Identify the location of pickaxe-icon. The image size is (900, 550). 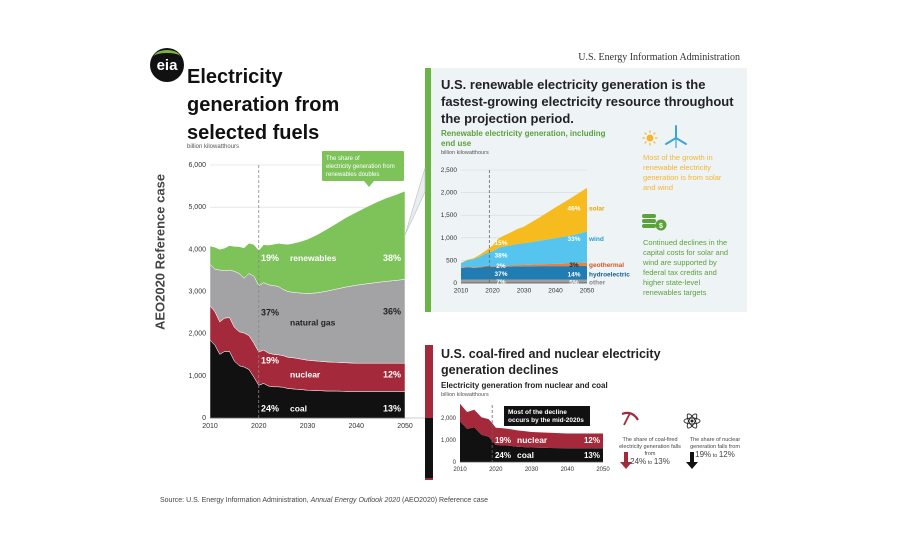
(630, 416).